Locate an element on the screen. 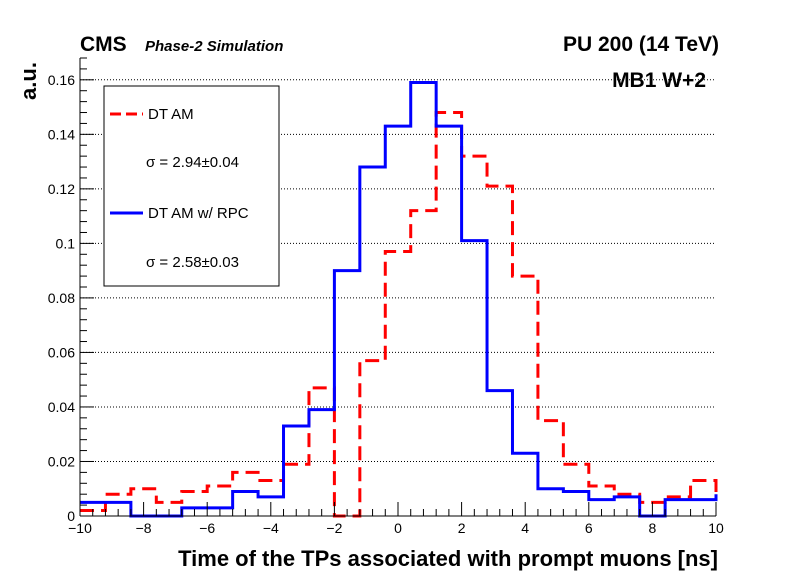 The width and height of the screenshot is (796, 572). x-tick-label: −4 is located at coordinates (271, 528).